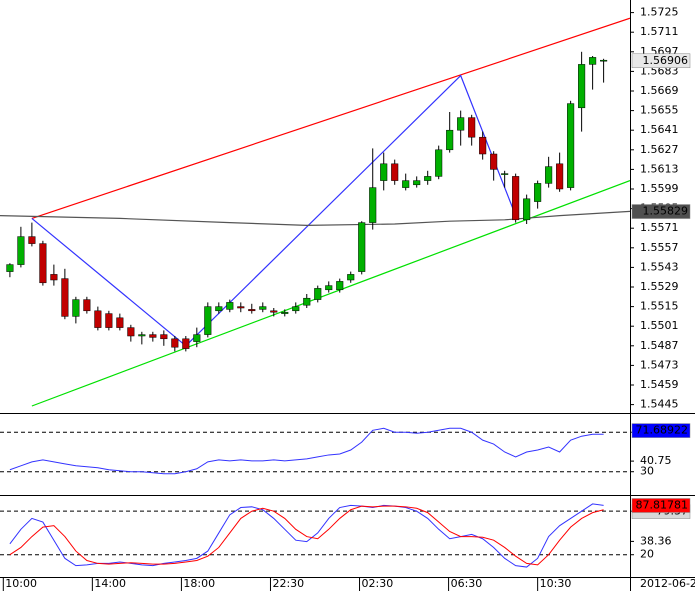  Describe the element at coordinates (659, 364) in the screenshot. I see `y-tick-label: 1.5473` at that location.